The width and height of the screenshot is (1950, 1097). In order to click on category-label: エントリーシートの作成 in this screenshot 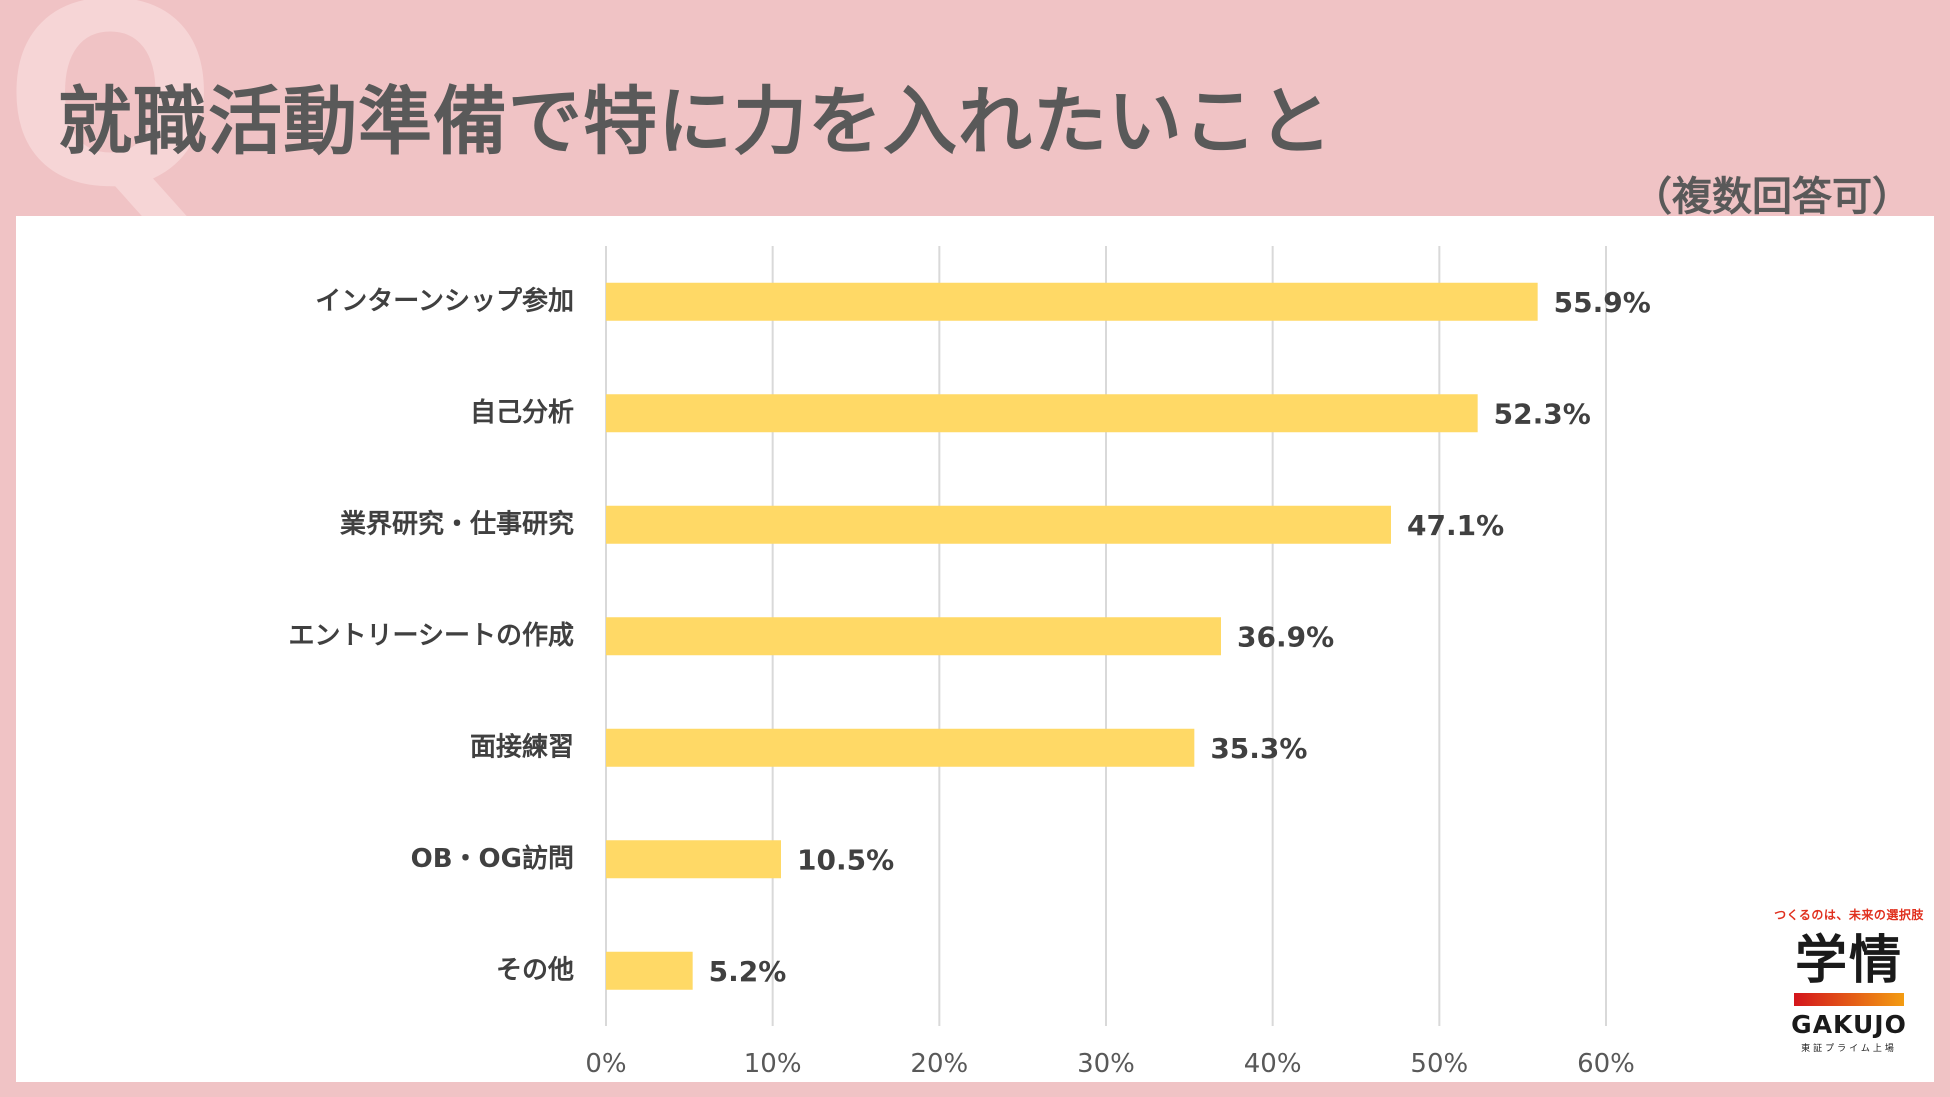, I will do `click(431, 636)`.